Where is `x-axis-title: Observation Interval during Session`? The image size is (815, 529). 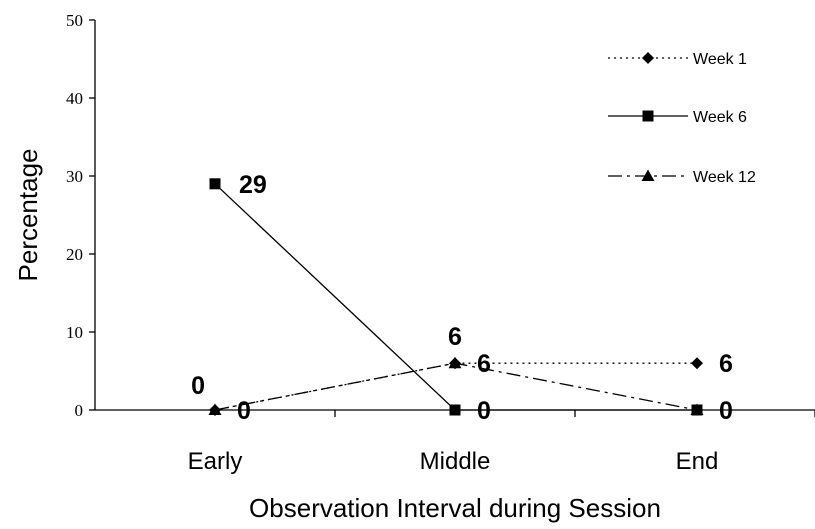
x-axis-title: Observation Interval during Session is located at coordinates (455, 508).